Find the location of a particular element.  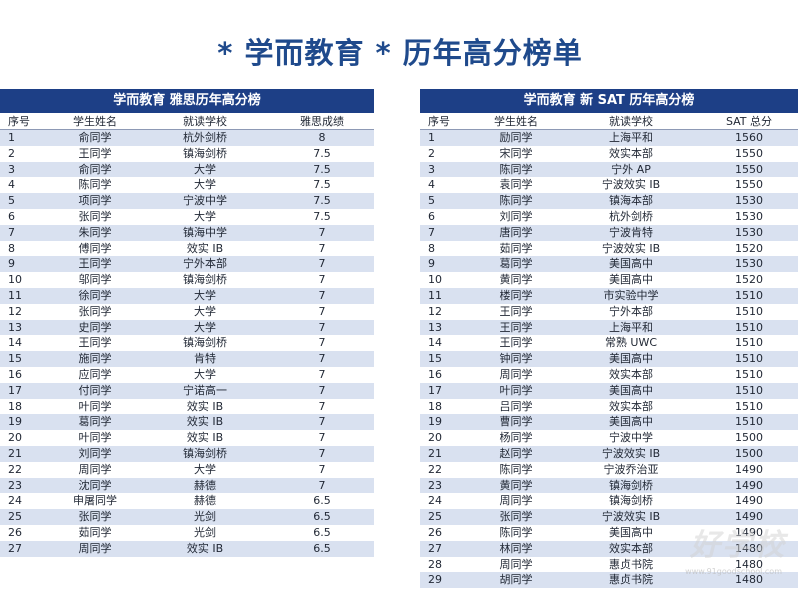

sat-cell-no: 28 is located at coordinates (445, 564).